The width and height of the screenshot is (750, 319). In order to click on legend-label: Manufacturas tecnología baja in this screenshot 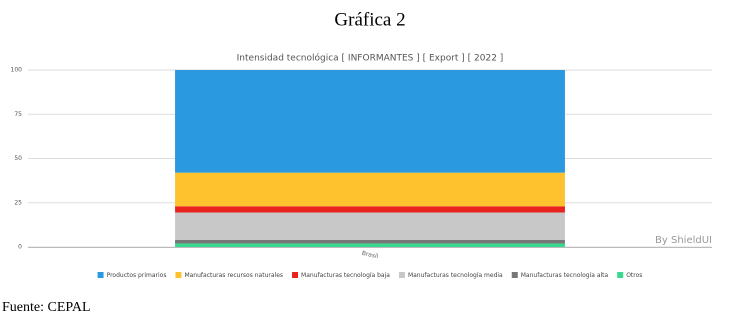, I will do `click(345, 275)`.